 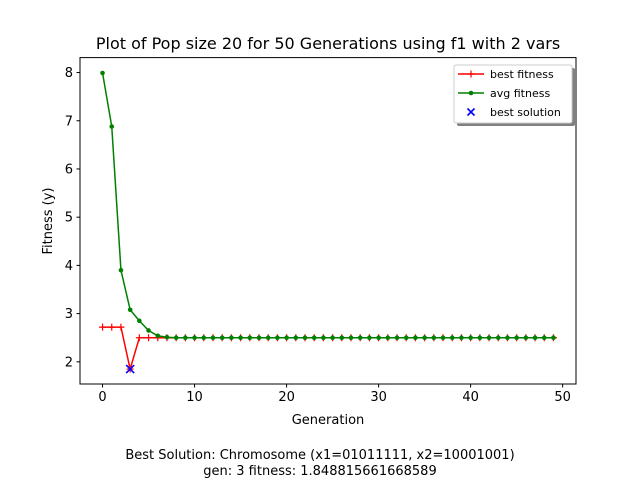 I want to click on x-tick-label: 10, so click(x=194, y=397).